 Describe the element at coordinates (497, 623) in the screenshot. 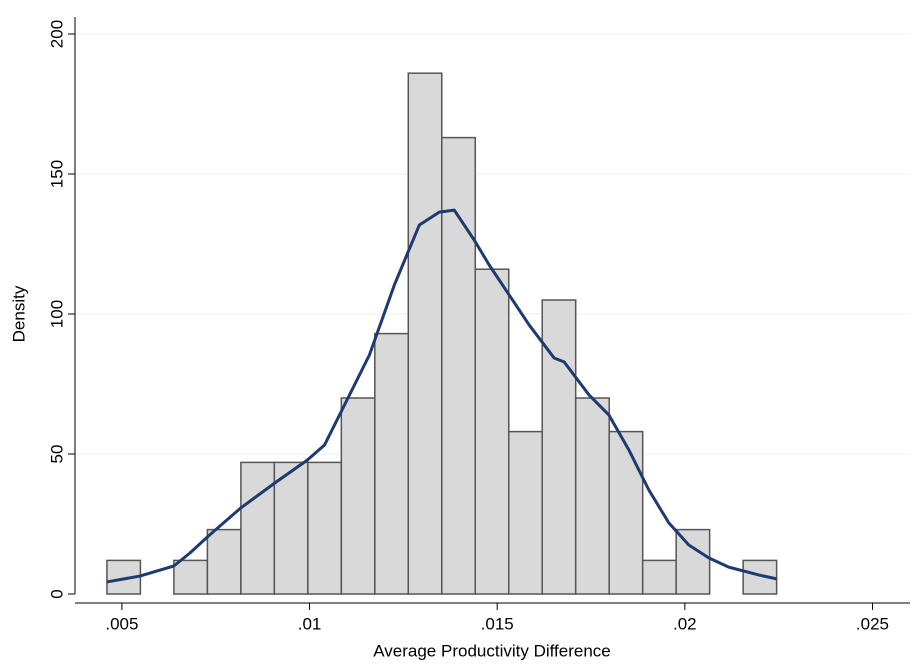

I see `x-tick-label: .015` at that location.